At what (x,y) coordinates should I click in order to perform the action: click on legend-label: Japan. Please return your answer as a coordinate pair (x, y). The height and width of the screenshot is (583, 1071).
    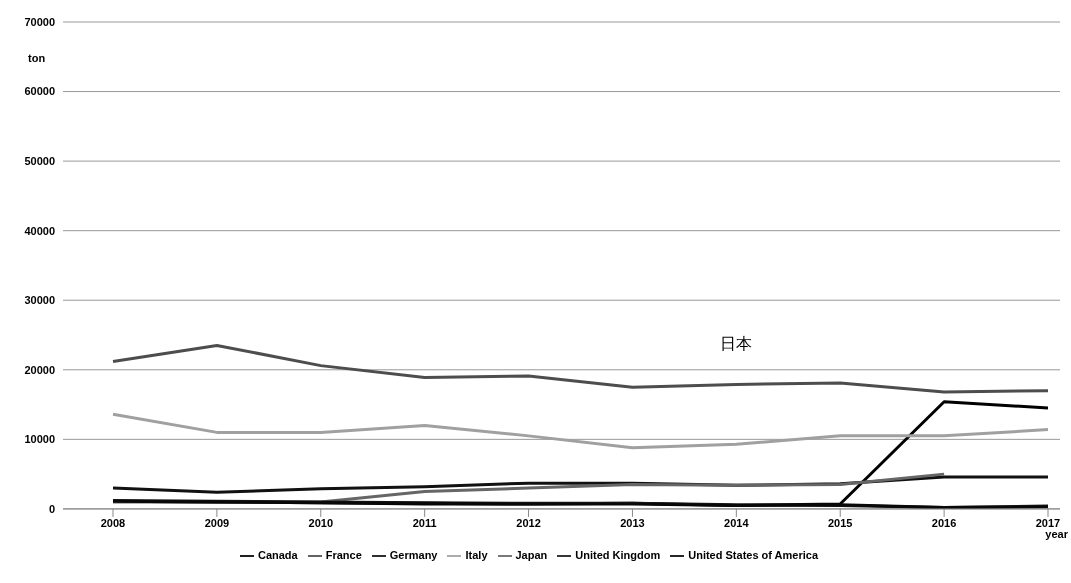
    Looking at the image, I should click on (531, 554).